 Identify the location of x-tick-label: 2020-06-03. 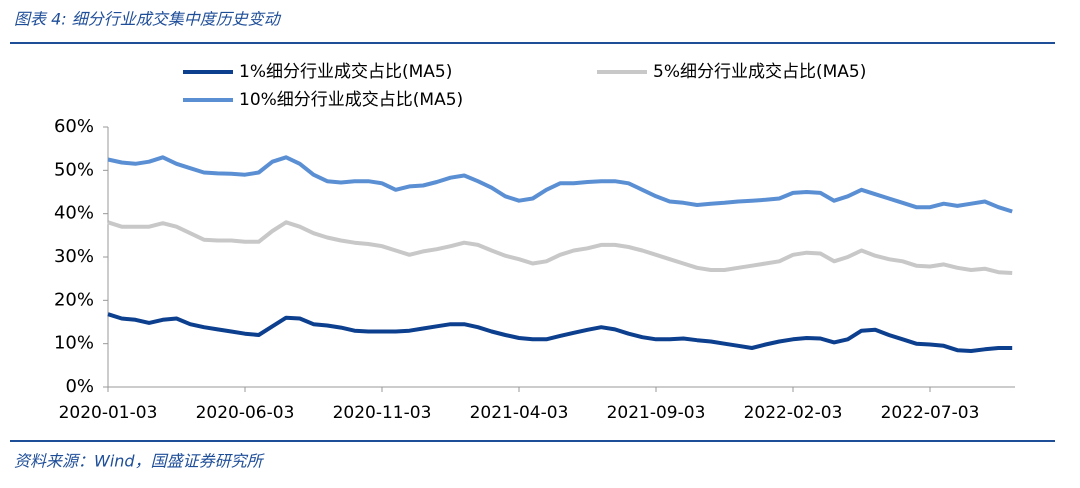
(245, 413).